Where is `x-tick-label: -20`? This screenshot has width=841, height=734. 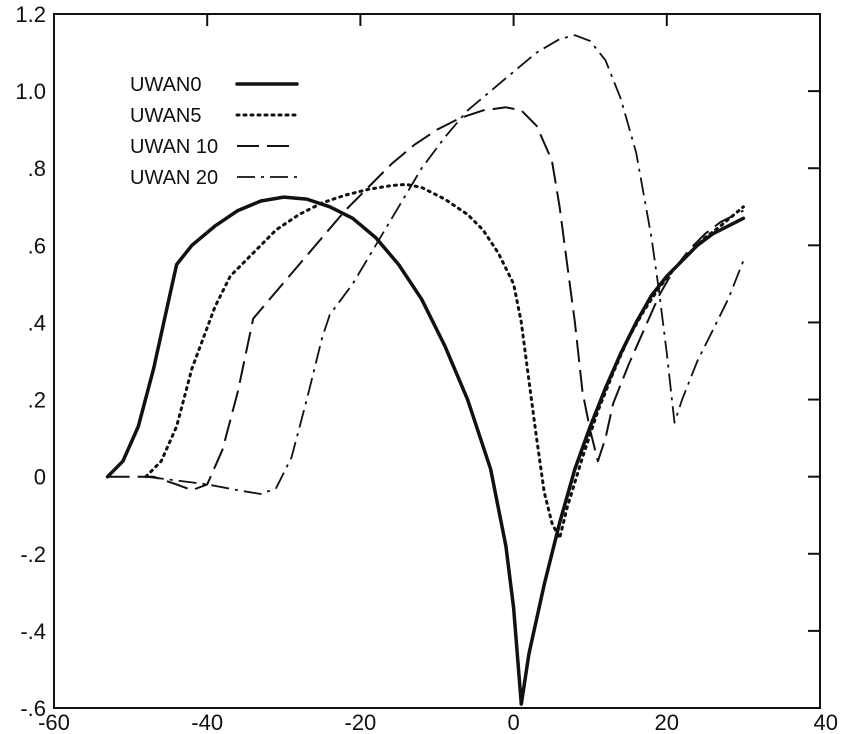 x-tick-label: -20 is located at coordinates (361, 722).